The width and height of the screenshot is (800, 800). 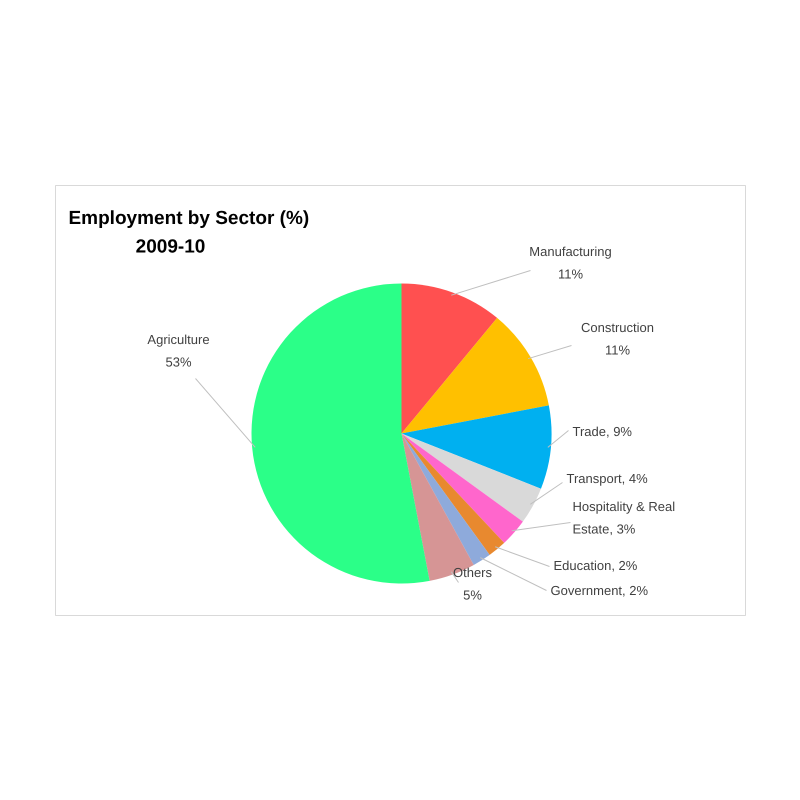 I want to click on slice-label: Hospitality & Real Estate, 3%, so click(x=624, y=517).